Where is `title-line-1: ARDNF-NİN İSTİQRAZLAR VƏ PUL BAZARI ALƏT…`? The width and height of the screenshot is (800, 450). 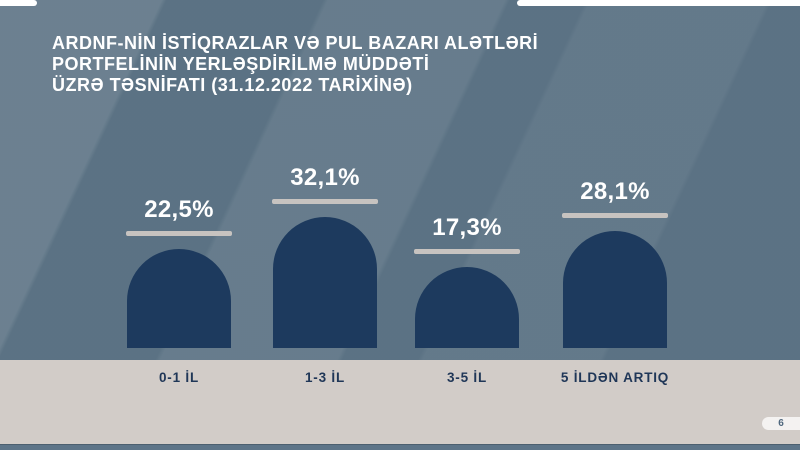 title-line-1: ARDNF-NİN İSTİQRAZLAR VƏ PUL BAZARI ALƏT… is located at coordinates (295, 43).